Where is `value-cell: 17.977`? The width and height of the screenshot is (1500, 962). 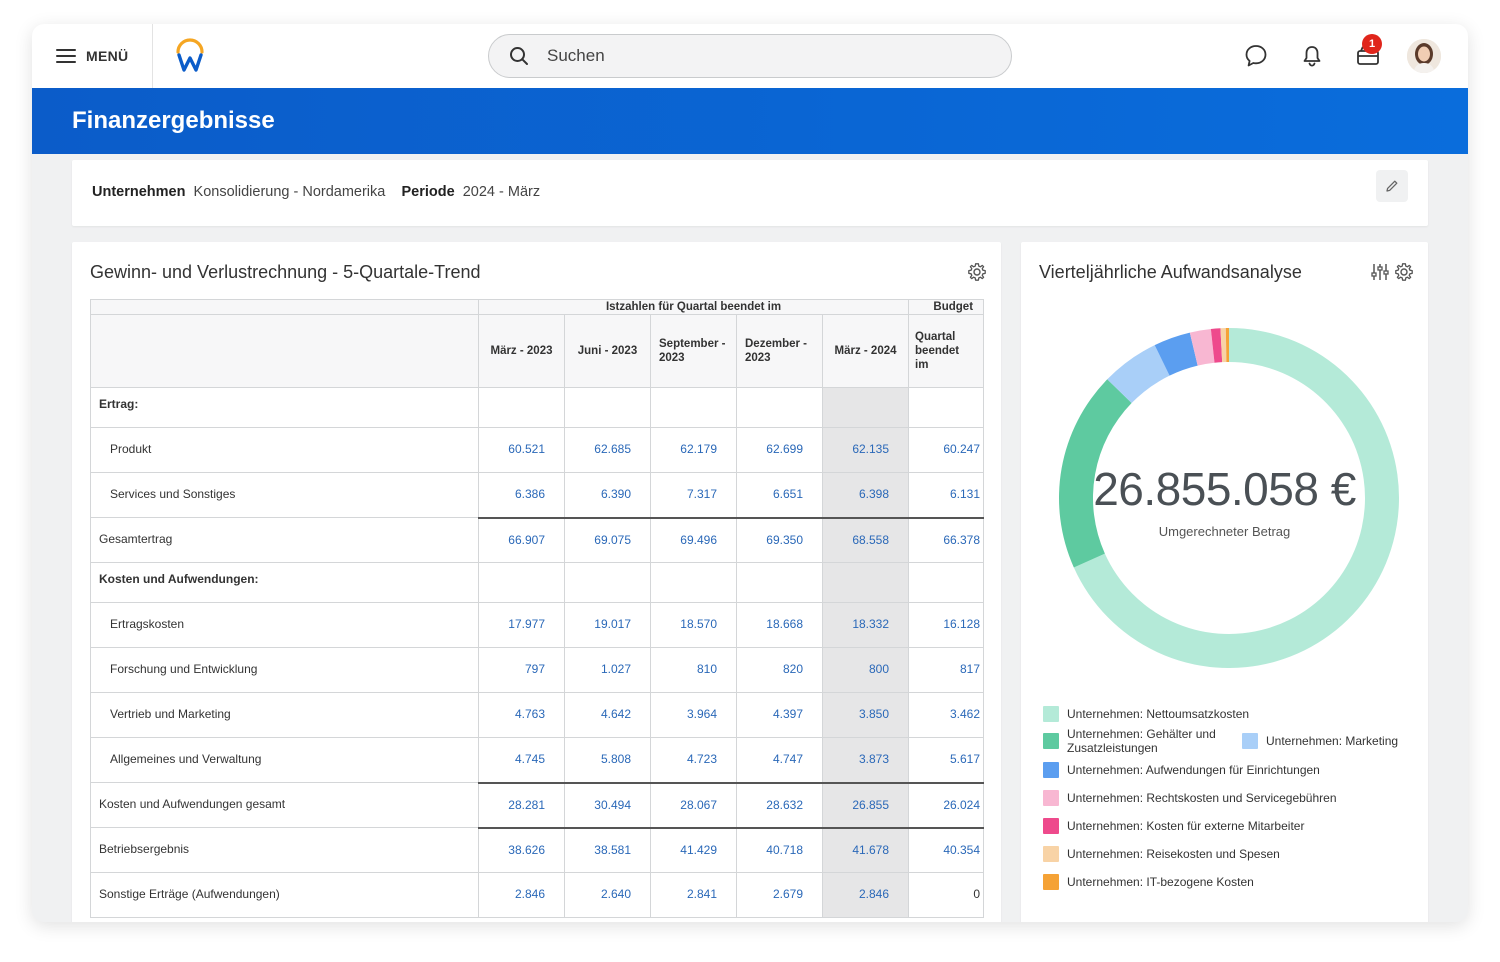
value-cell: 17.977 is located at coordinates (521, 625).